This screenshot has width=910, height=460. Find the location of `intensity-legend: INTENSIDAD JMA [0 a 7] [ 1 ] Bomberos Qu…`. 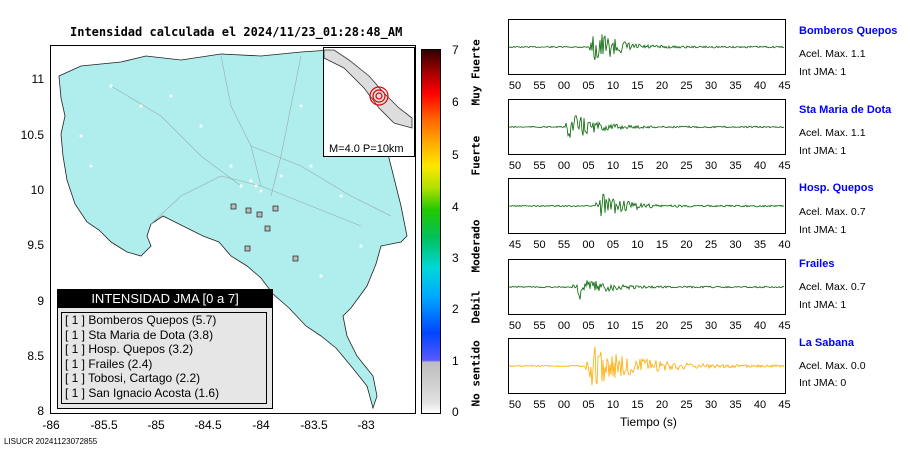

intensity-legend: INTENSIDAD JMA [0 a 7] [ 1 ] Bomberos Qu… is located at coordinates (165, 349).